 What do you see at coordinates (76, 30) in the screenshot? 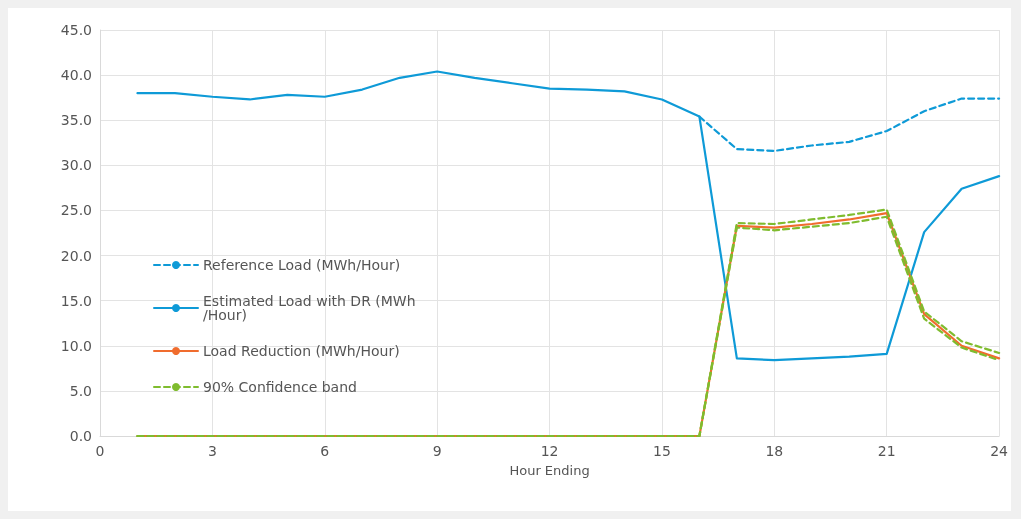
I see `y-tick-label: 45.0` at bounding box center [76, 30].